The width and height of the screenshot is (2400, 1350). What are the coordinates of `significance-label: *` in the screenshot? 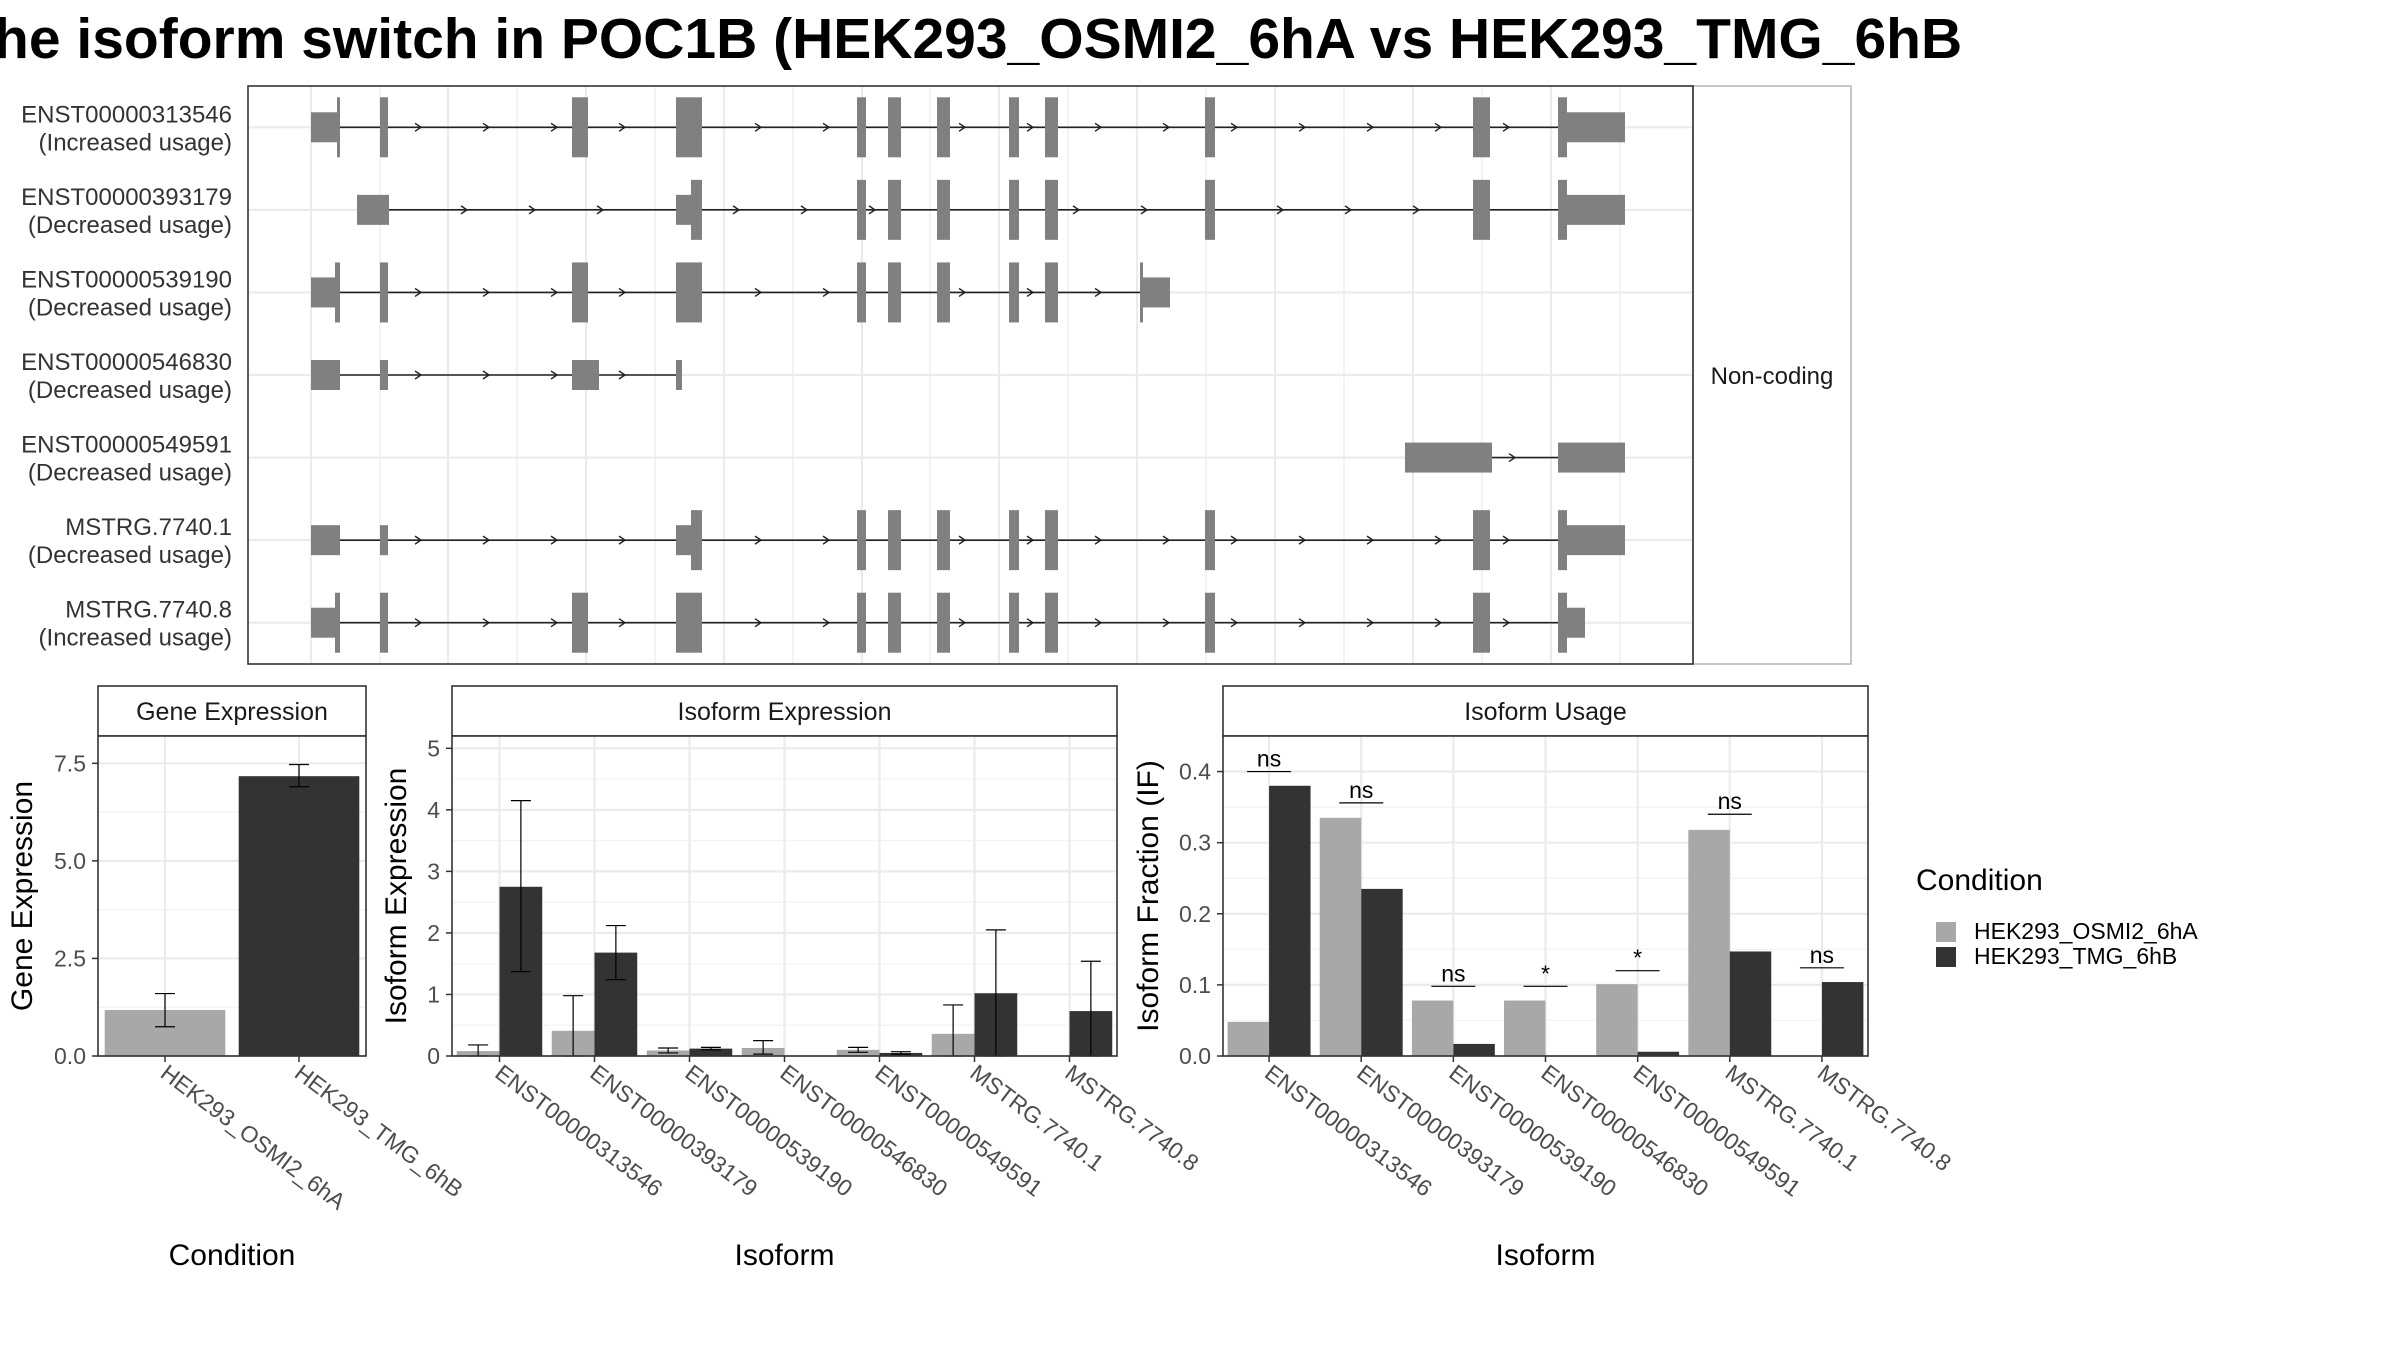 It's located at (1545, 973).